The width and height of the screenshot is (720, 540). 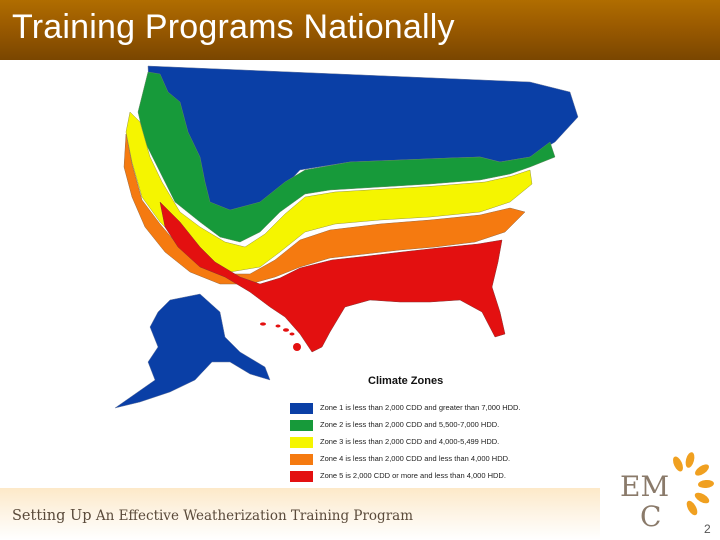 I want to click on legend-swatch-zone3, so click(x=301, y=442).